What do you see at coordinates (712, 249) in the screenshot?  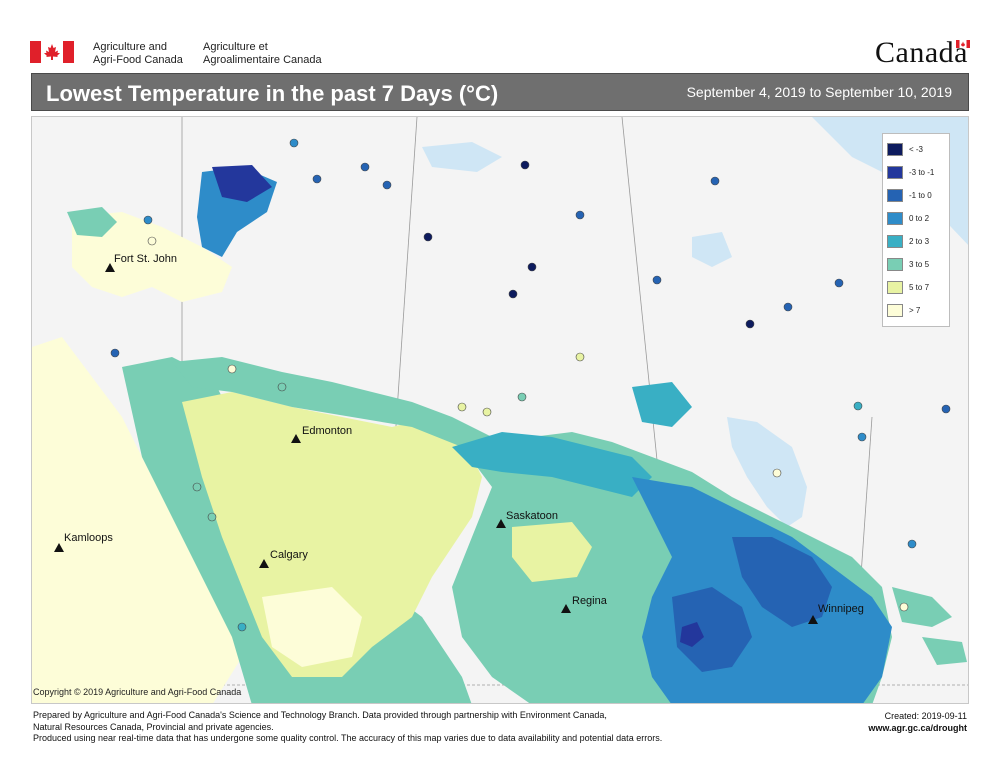 I see `lake-north` at bounding box center [712, 249].